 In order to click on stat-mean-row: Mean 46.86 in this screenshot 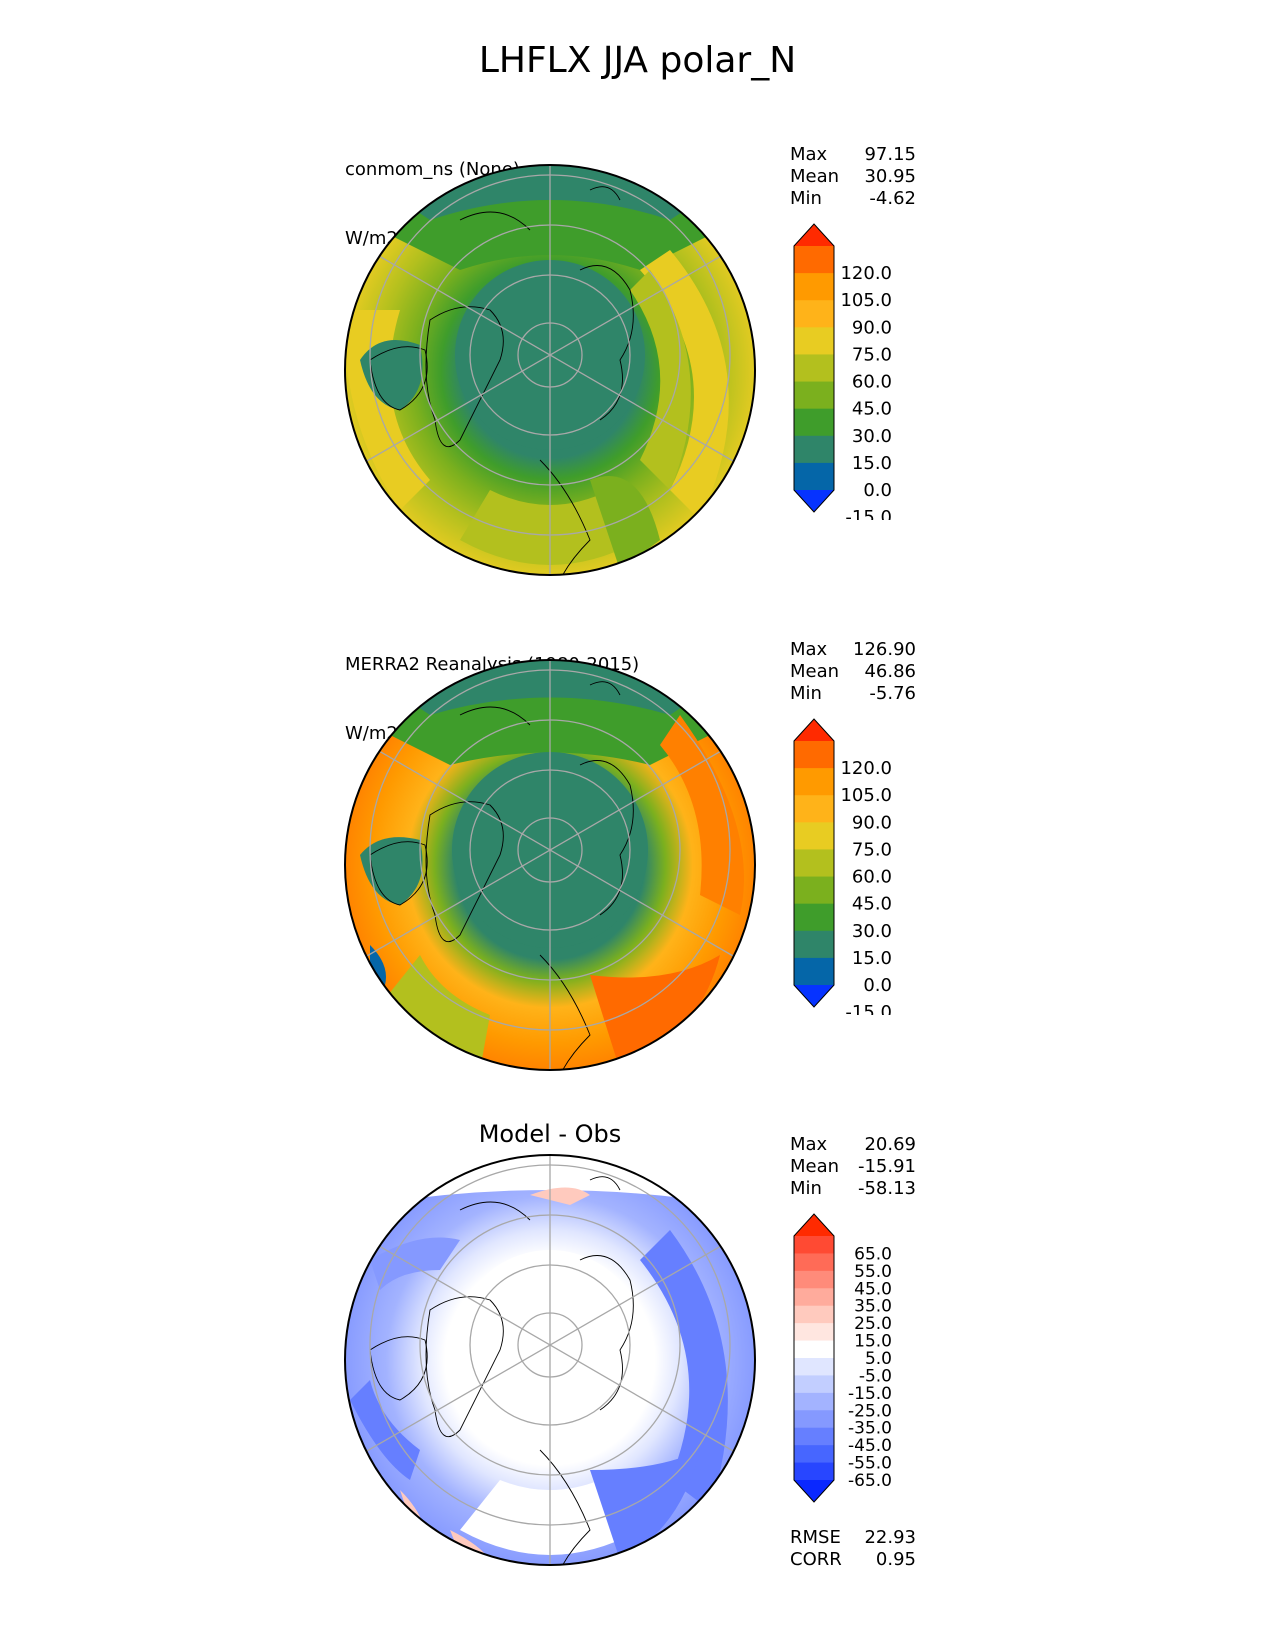, I will do `click(853, 672)`.